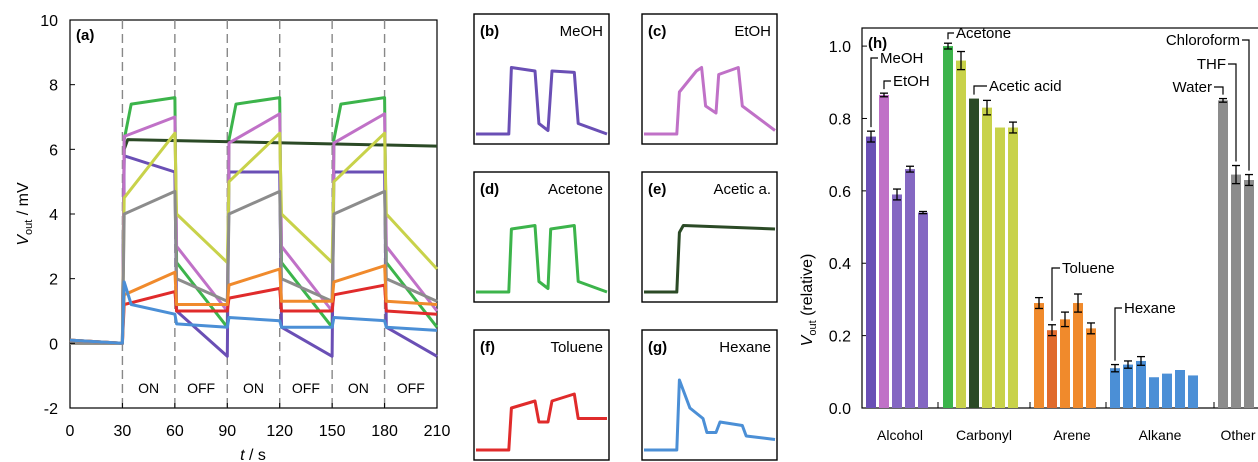  I want to click on y-tick-label: 1.0, so click(840, 47).